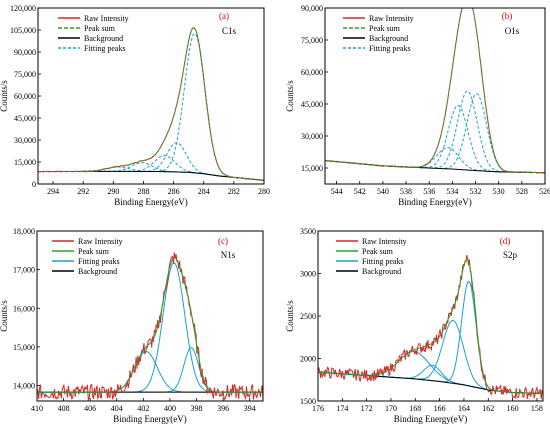 The width and height of the screenshot is (550, 436). What do you see at coordinates (308, 316) in the screenshot?
I see `y-tick-label: 2500` at bounding box center [308, 316].